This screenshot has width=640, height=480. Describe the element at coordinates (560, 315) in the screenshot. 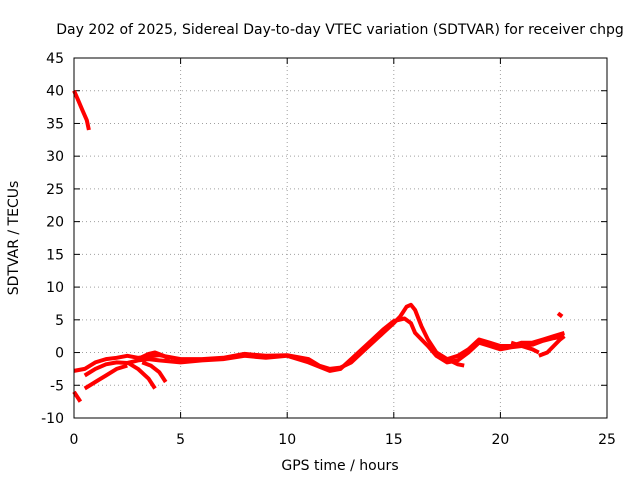

I see `series-arc-end` at that location.